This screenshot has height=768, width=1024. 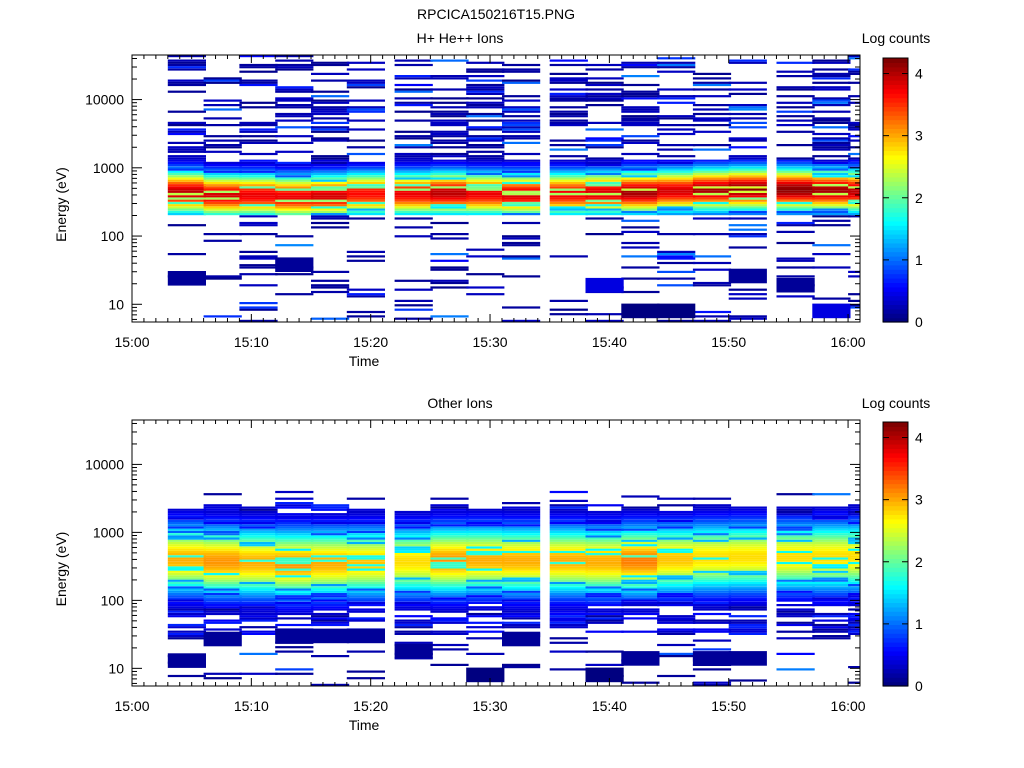 I want to click on y-tick-label: 1000, so click(x=108, y=168).